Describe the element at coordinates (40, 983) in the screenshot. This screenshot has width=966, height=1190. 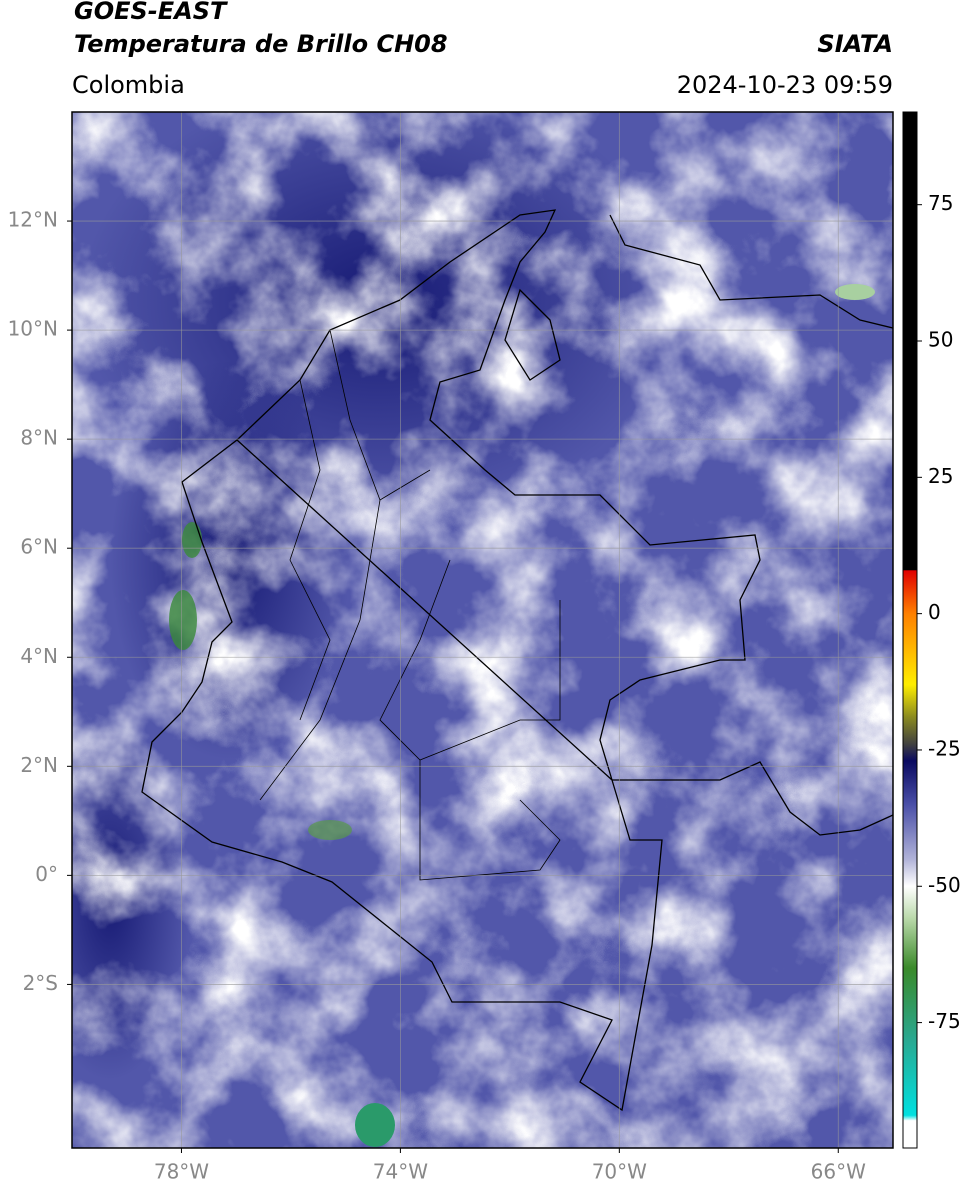
I see `y-tick-label: 2°S` at that location.